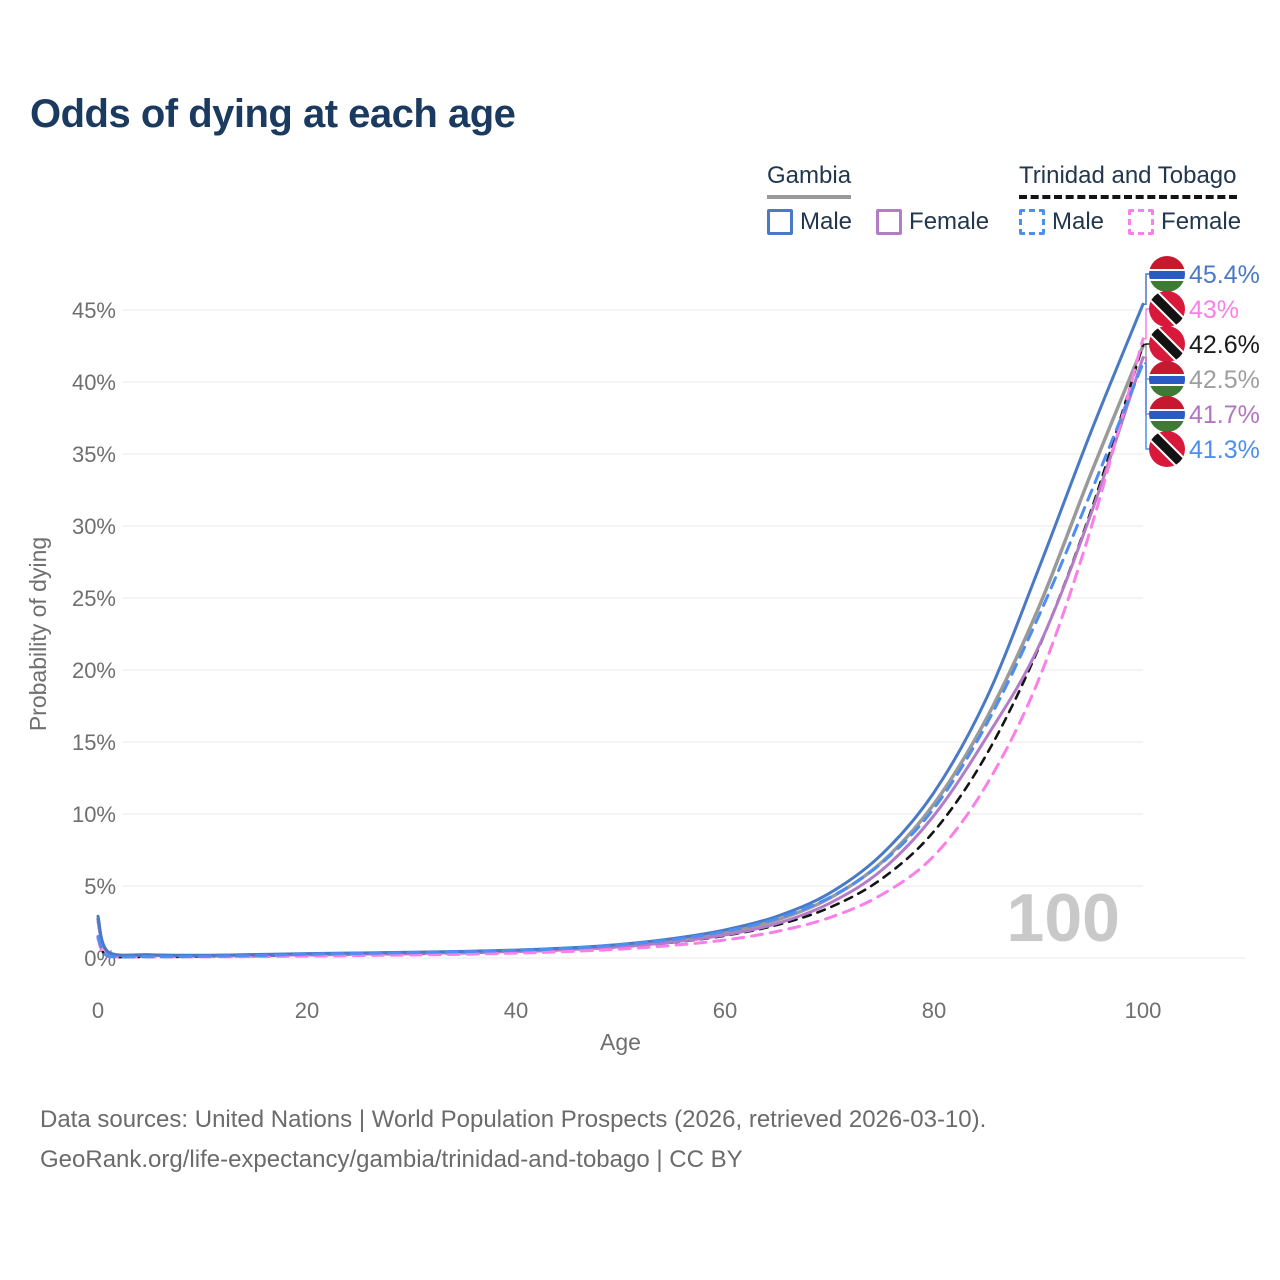  I want to click on legend-item-gambia-female: Female, so click(932, 222).